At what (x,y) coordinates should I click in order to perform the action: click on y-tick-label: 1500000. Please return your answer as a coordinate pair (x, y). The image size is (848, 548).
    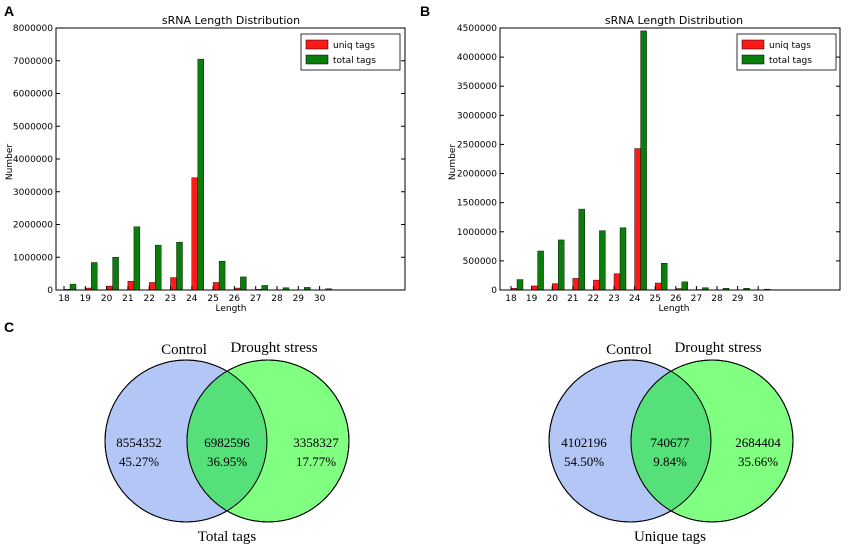
    Looking at the image, I should click on (477, 204).